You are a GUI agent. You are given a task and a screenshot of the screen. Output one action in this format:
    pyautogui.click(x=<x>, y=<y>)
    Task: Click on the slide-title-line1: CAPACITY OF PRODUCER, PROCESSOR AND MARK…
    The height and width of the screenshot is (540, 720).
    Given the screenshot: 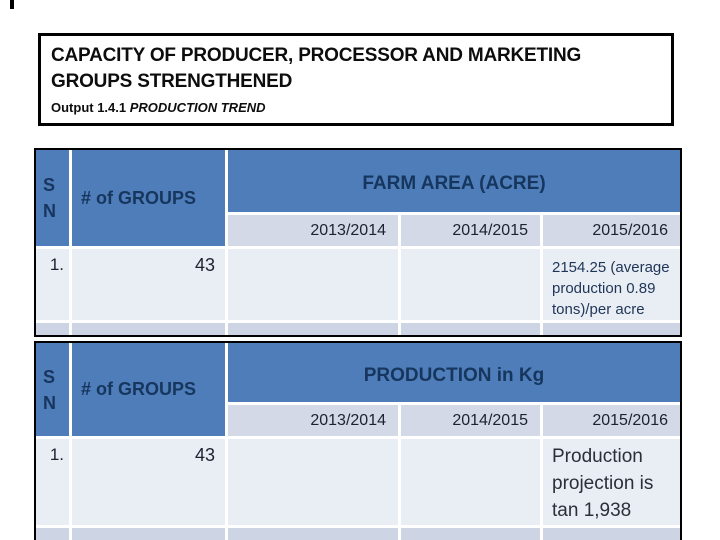 What is the action you would take?
    pyautogui.click(x=316, y=55)
    